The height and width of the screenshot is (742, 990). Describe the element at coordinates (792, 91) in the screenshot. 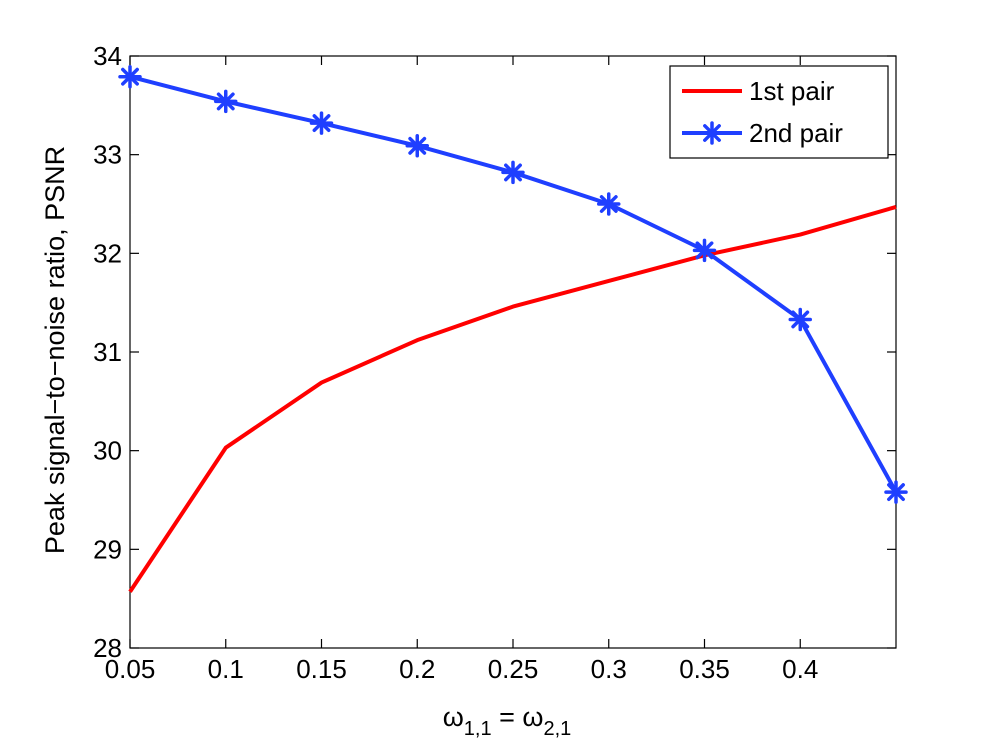

I see `legend-label-1: 1st pair` at that location.